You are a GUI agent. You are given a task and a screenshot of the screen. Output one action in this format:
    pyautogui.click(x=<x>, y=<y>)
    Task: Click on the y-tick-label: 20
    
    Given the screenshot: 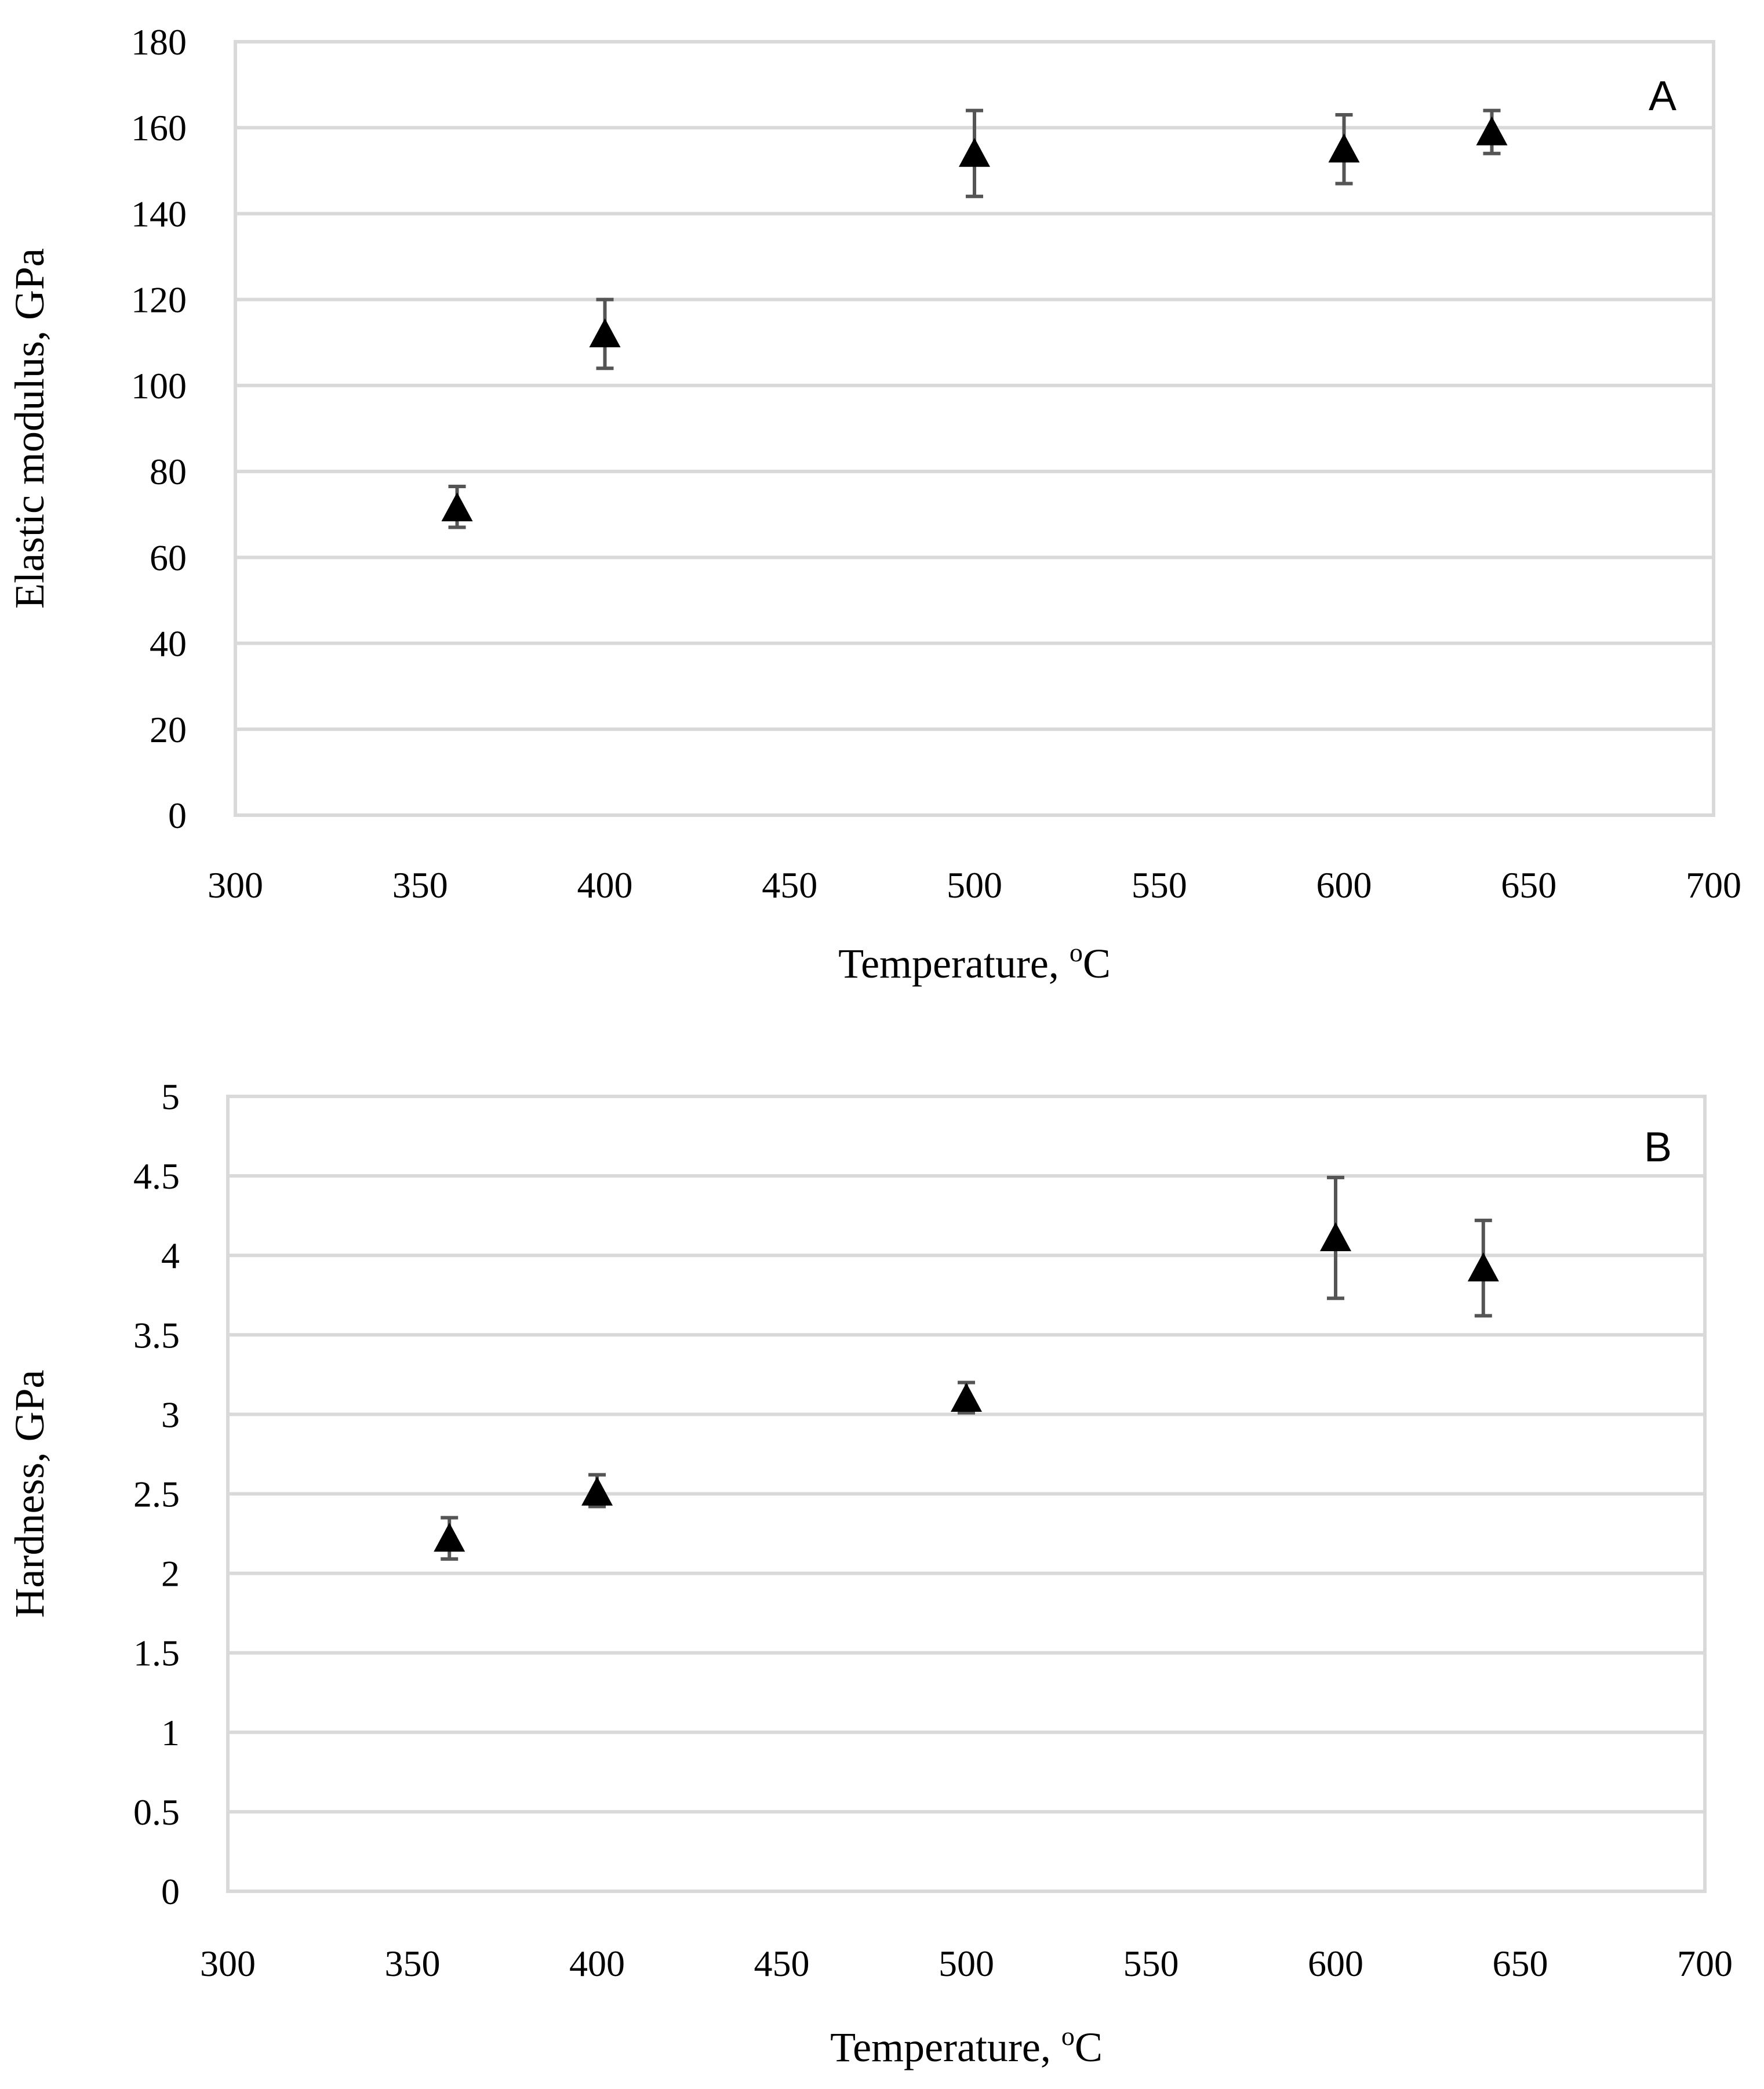 What is the action you would take?
    pyautogui.click(x=168, y=730)
    